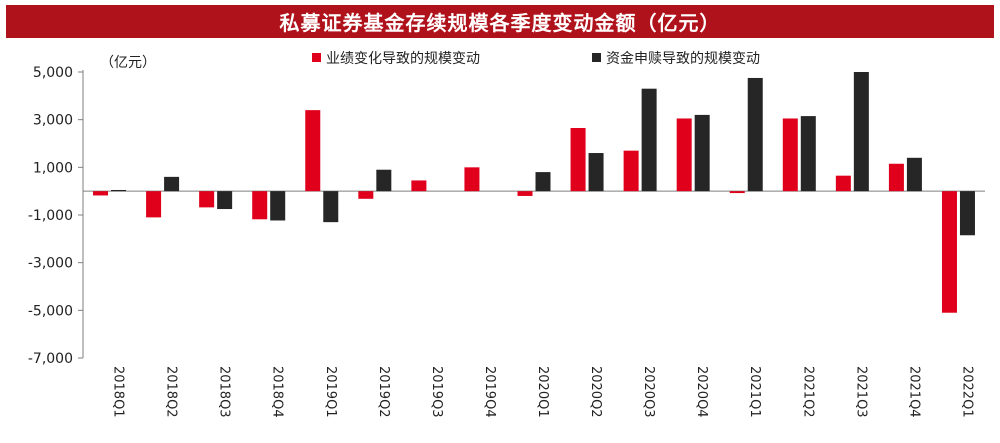 The height and width of the screenshot is (443, 1000). What do you see at coordinates (860, 392) in the screenshot?
I see `x-category-label: 2021Q3` at bounding box center [860, 392].